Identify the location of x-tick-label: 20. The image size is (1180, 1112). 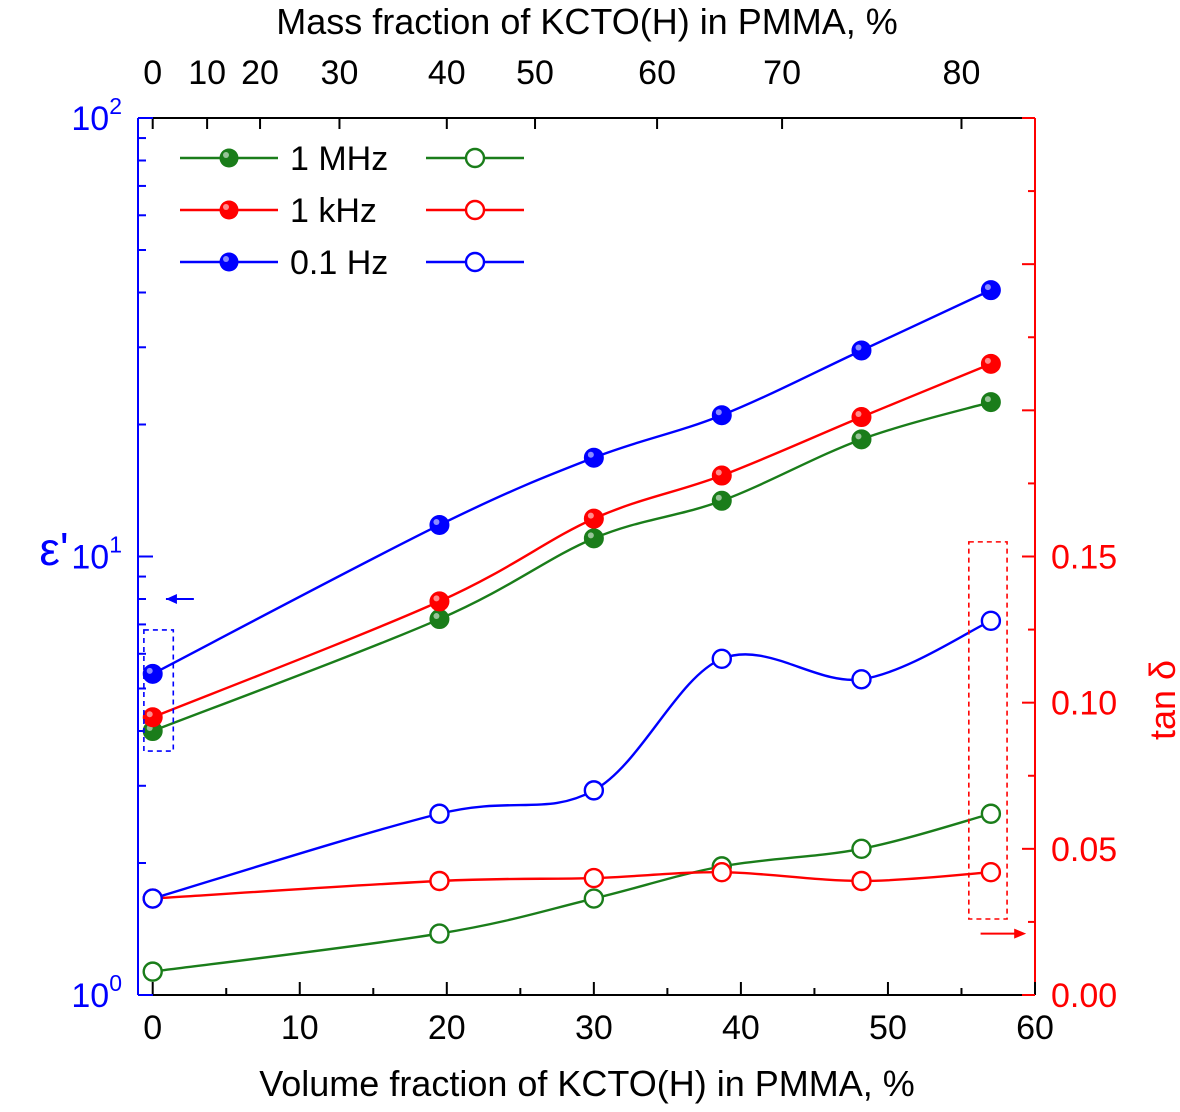
(447, 1028).